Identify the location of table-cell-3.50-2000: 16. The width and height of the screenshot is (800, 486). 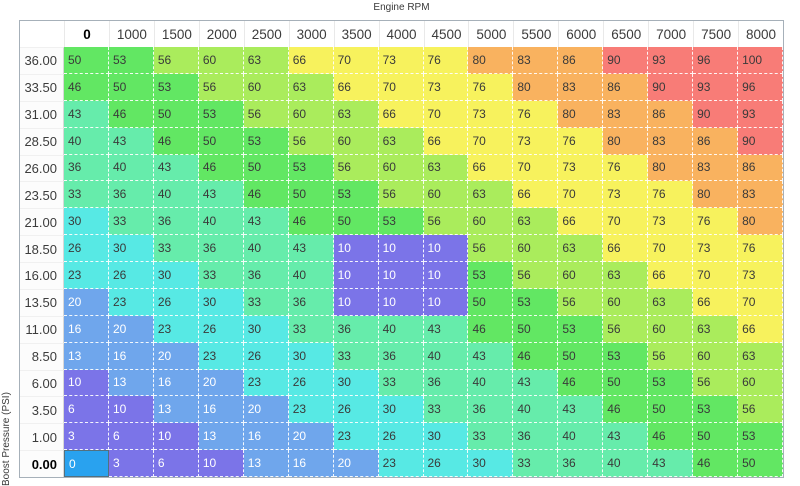
(221, 410).